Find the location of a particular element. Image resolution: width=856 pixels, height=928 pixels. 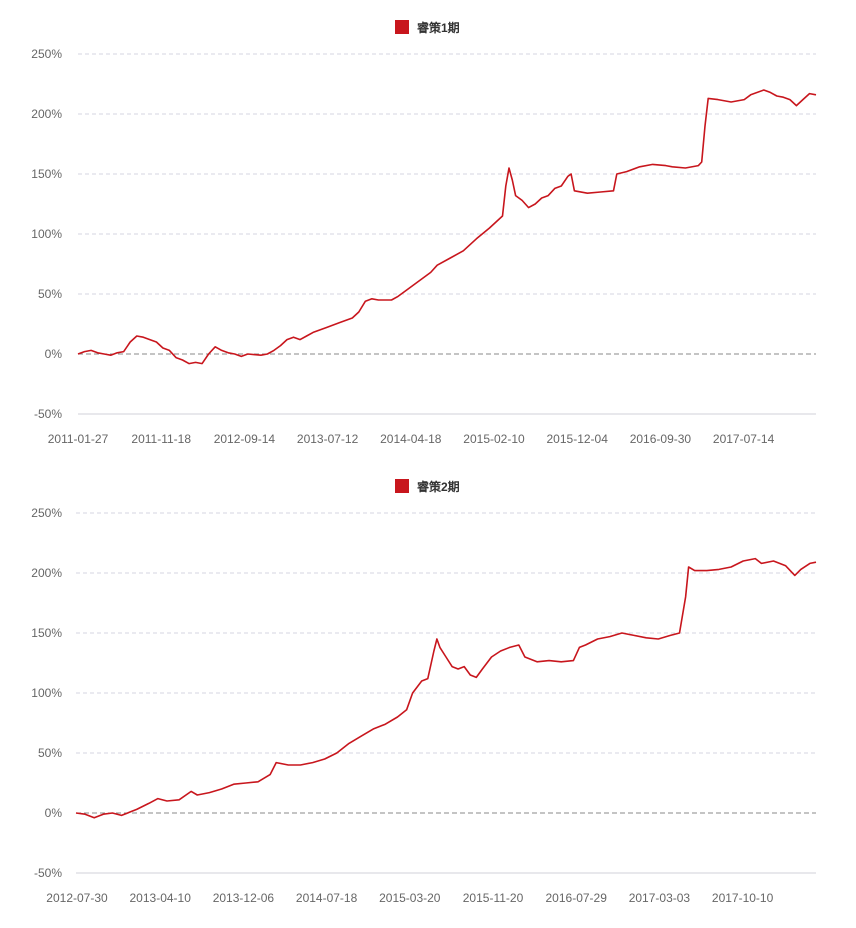

x-tick-label: 2013-07-12 is located at coordinates (328, 439).